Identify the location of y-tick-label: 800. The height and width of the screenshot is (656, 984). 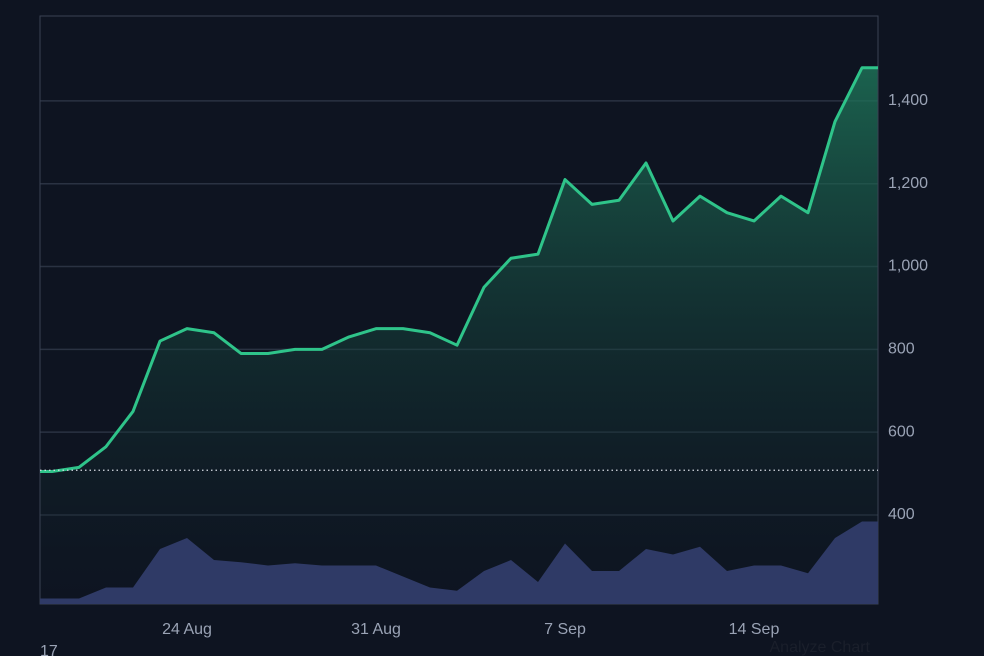
(901, 349).